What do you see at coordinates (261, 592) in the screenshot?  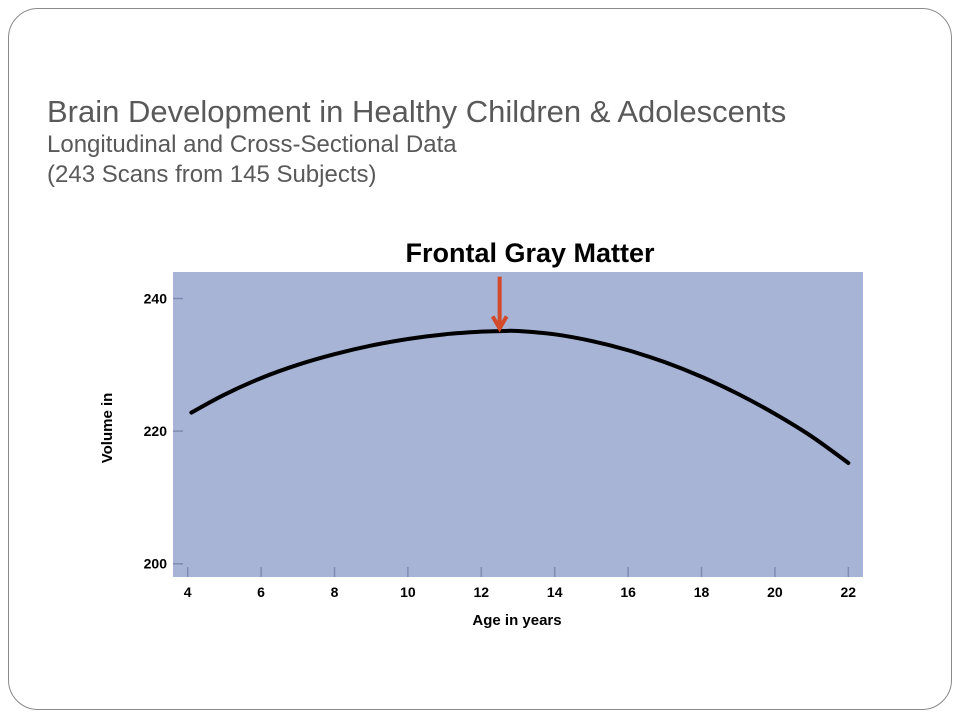 I see `x-tick-label: 6` at bounding box center [261, 592].